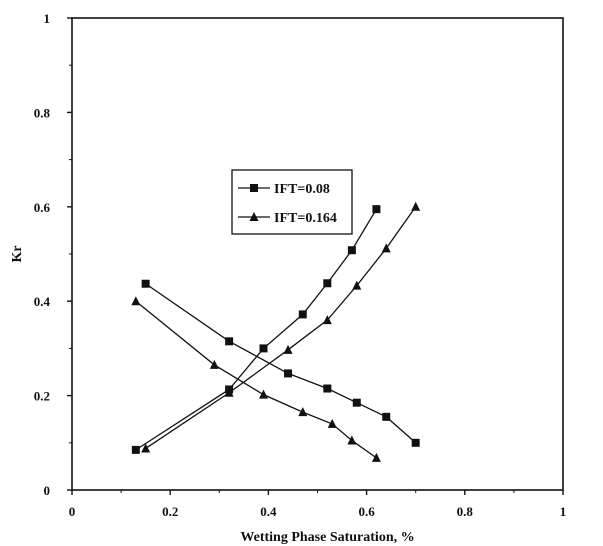  What do you see at coordinates (170, 511) in the screenshot?
I see `x-tick-label: 0.2` at bounding box center [170, 511].